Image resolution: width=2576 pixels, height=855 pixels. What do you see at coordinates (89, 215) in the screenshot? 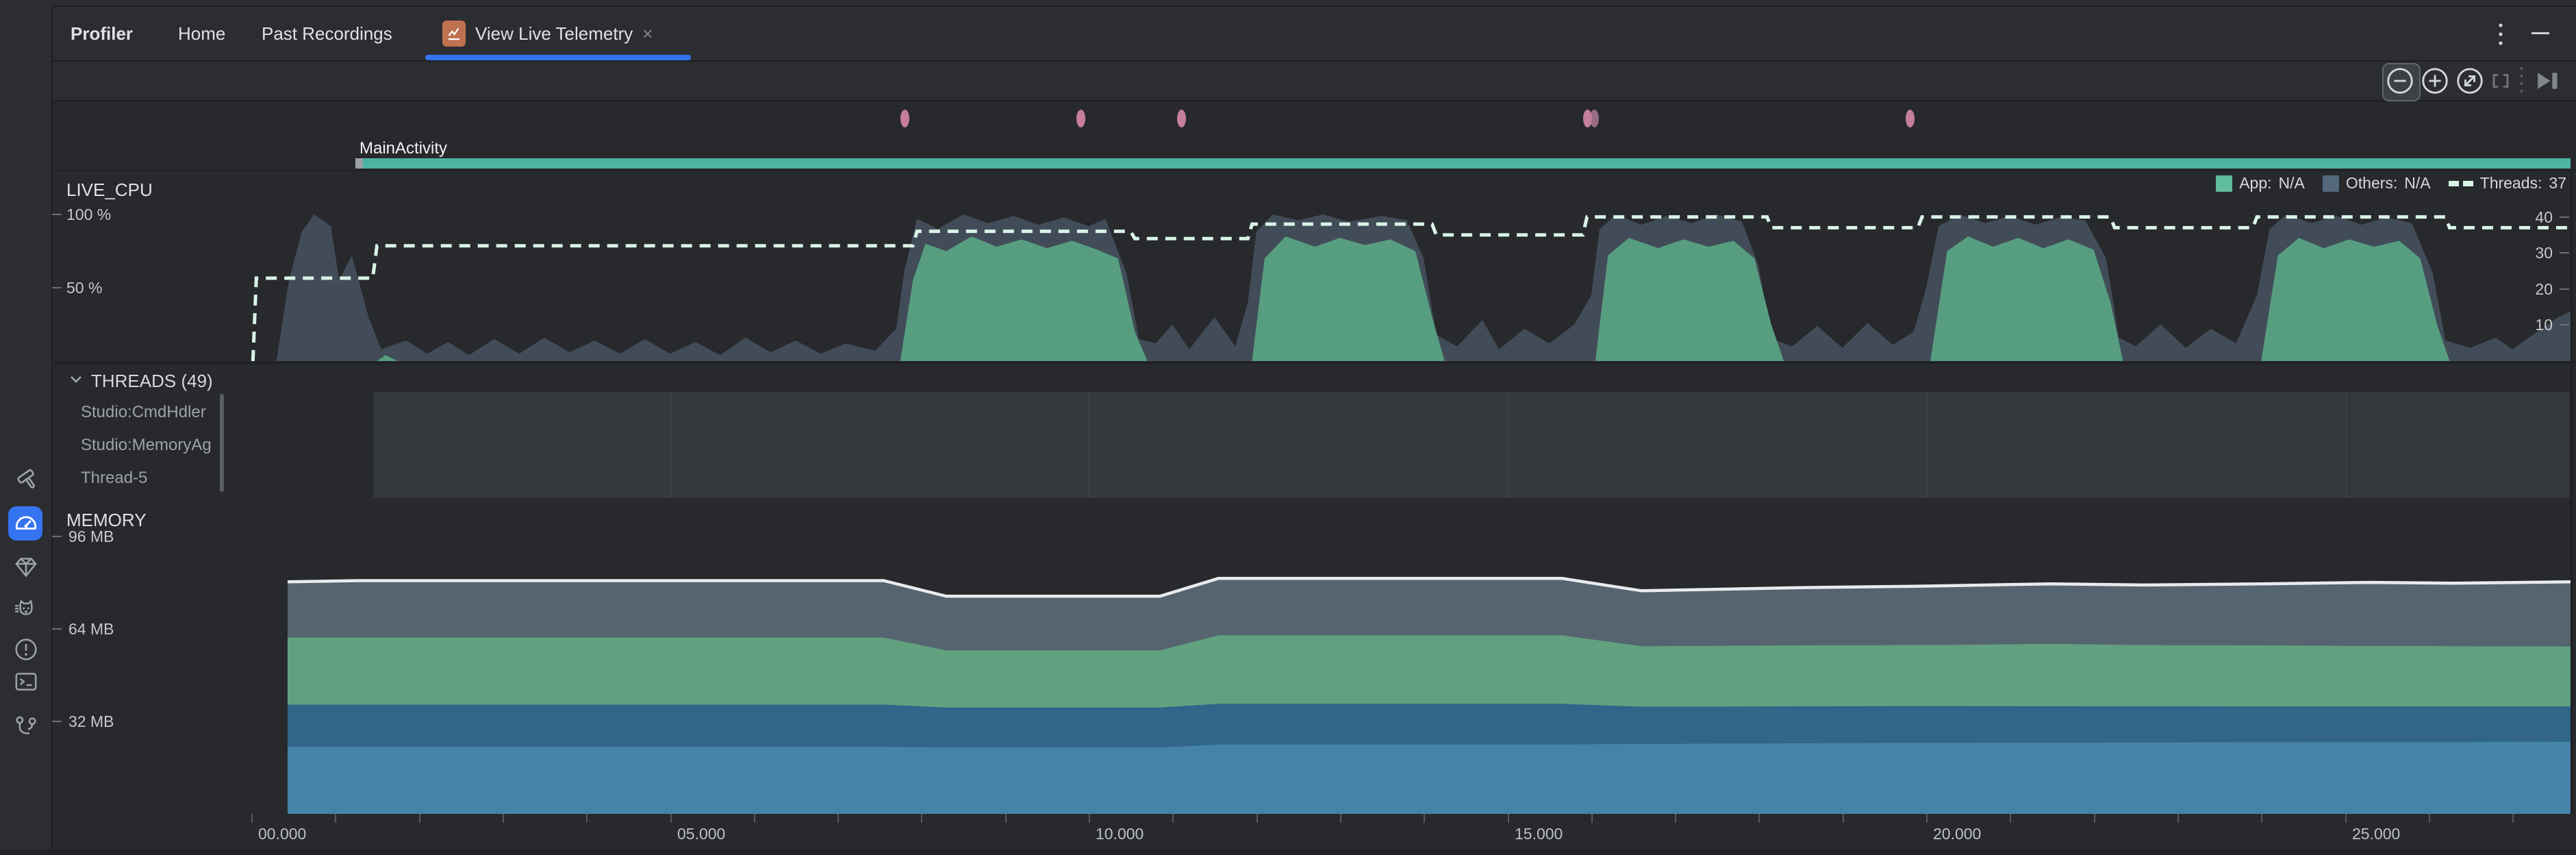
I see `cpu-left-tick-label: 100 %` at bounding box center [89, 215].